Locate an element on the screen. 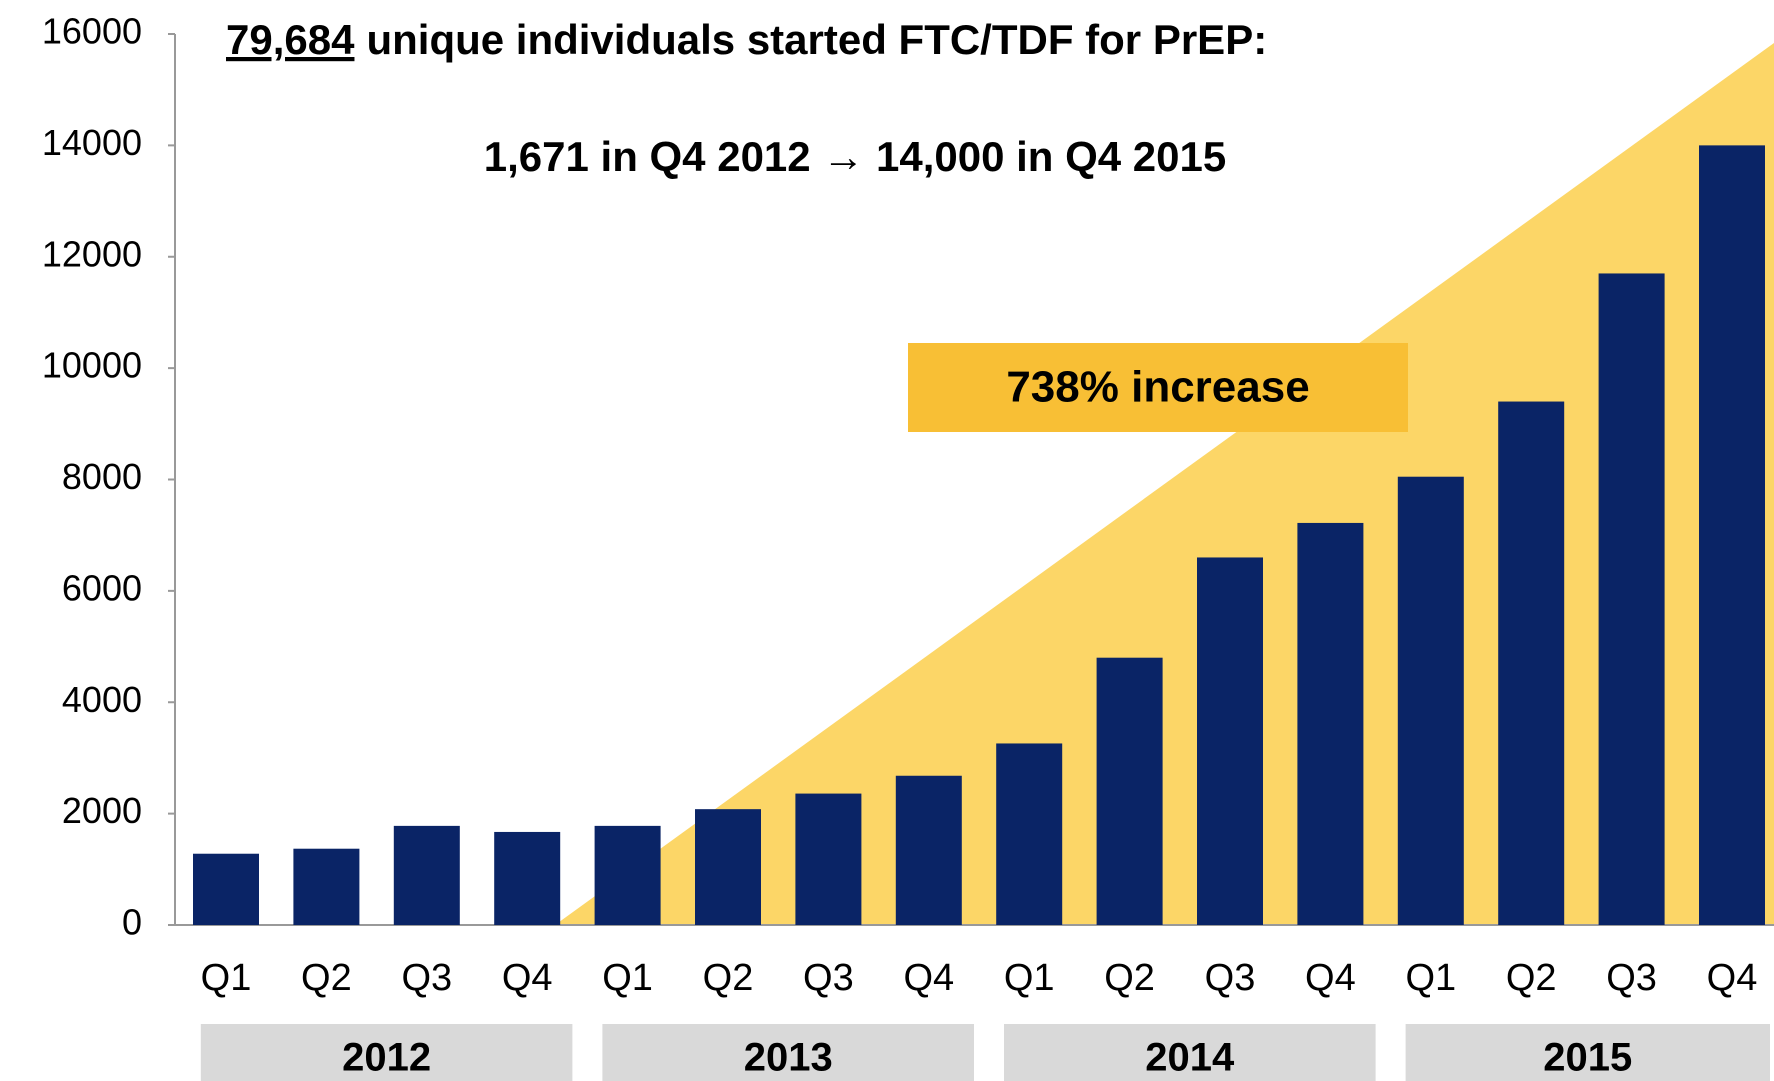  y-tick-label: 2000 is located at coordinates (102, 810).